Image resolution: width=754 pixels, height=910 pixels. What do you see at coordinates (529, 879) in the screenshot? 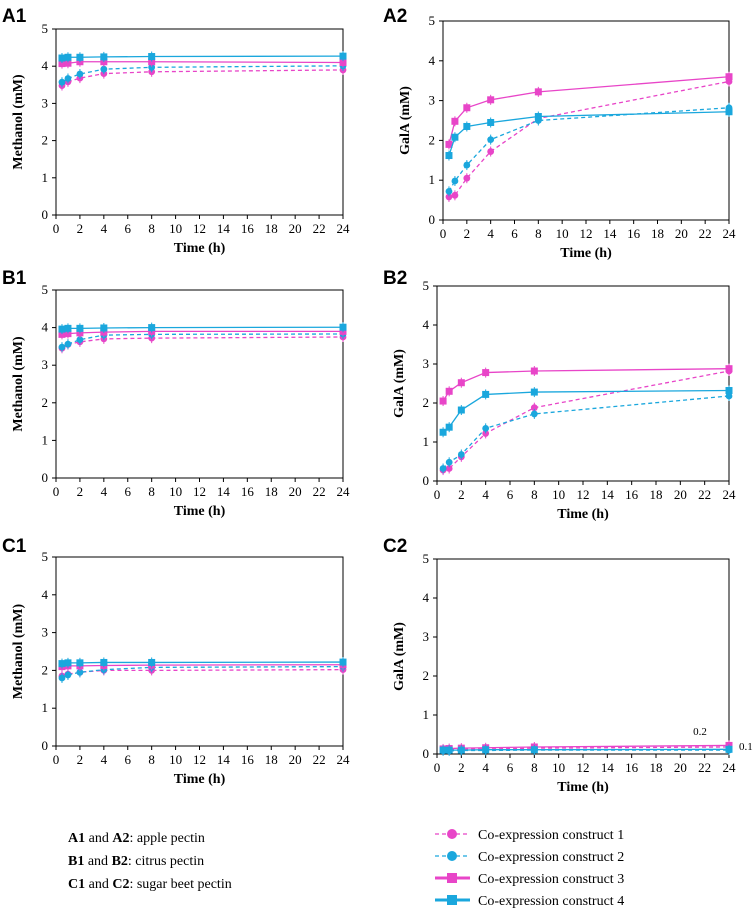
I see `legend-item-construct-3: Co-expression construct 3` at bounding box center [529, 879].